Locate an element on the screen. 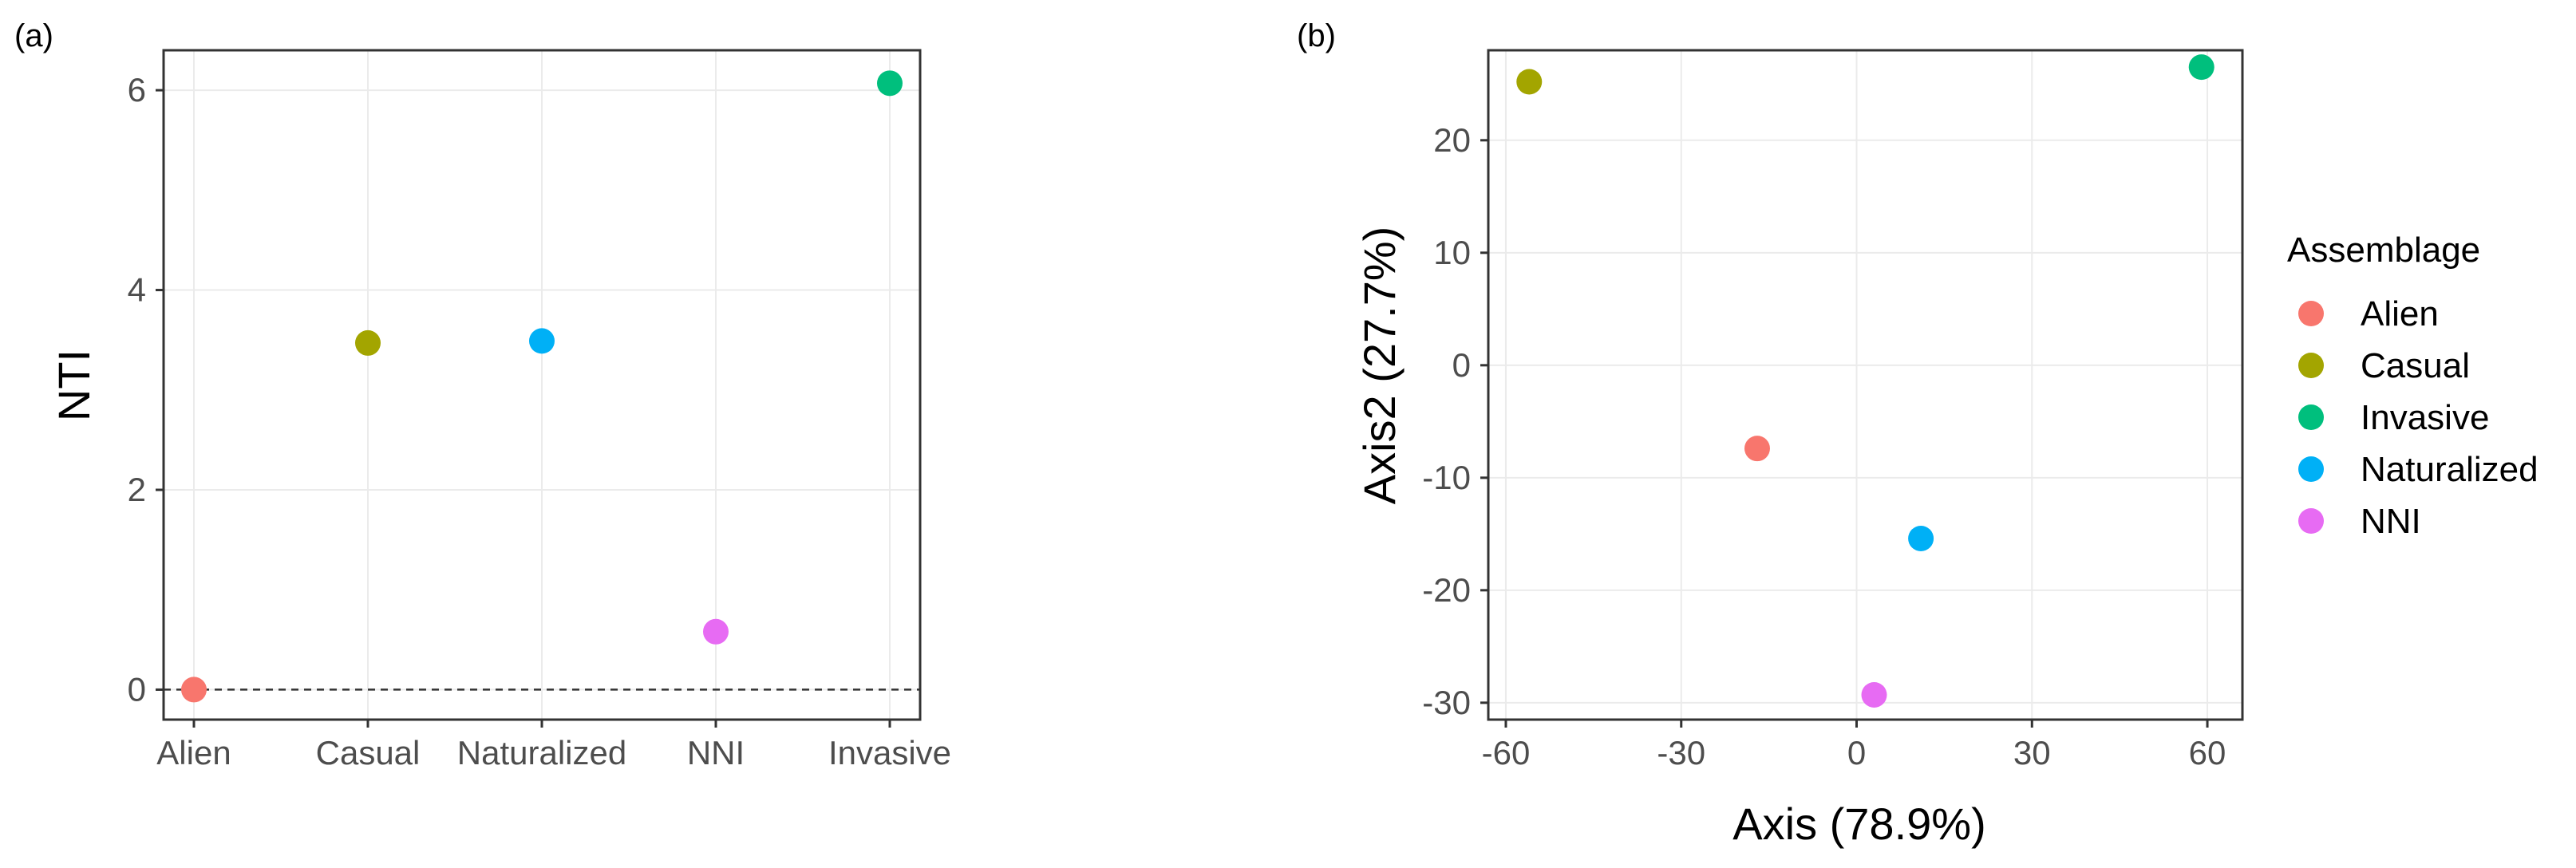  panel-b-y-tick-label: -20 is located at coordinates (1446, 590).